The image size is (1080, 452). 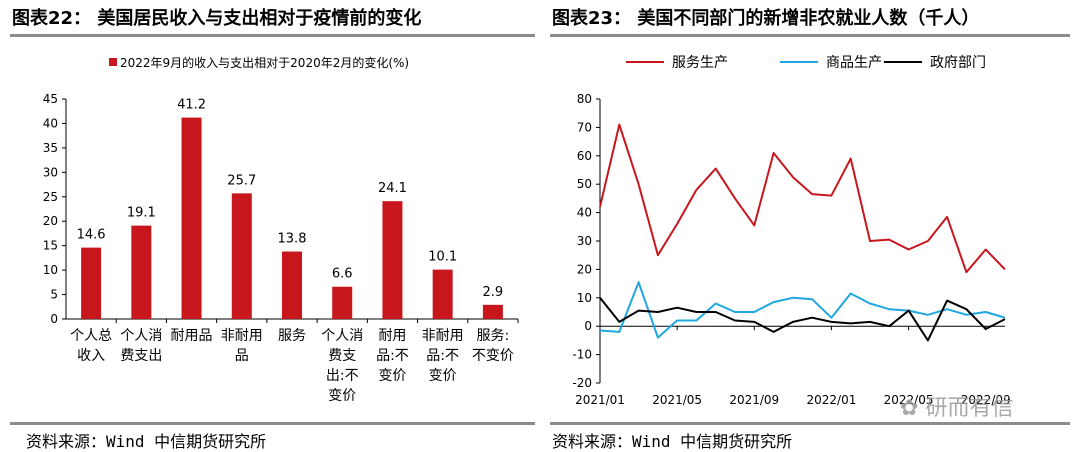 I want to click on right-y-tick-label: -20, so click(x=582, y=383).